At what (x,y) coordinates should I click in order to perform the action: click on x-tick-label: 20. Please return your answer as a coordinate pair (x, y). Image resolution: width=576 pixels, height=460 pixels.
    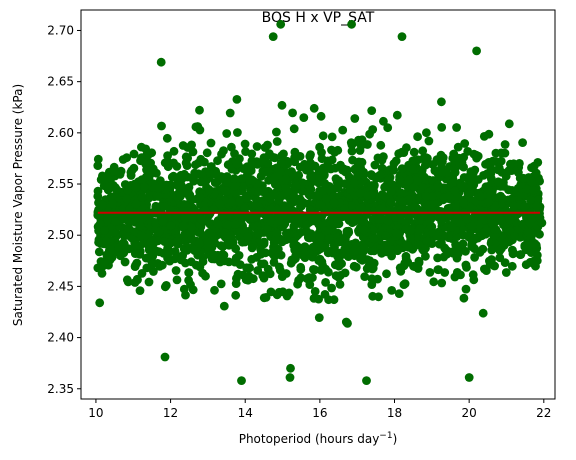
    Looking at the image, I should click on (469, 413).